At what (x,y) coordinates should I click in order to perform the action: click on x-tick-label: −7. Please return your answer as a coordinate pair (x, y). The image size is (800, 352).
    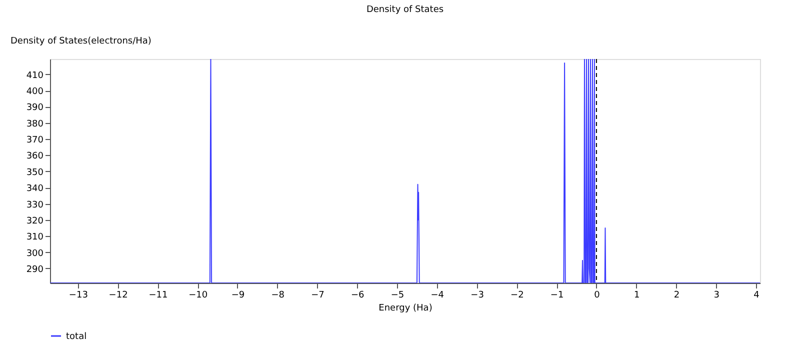
    Looking at the image, I should click on (317, 295).